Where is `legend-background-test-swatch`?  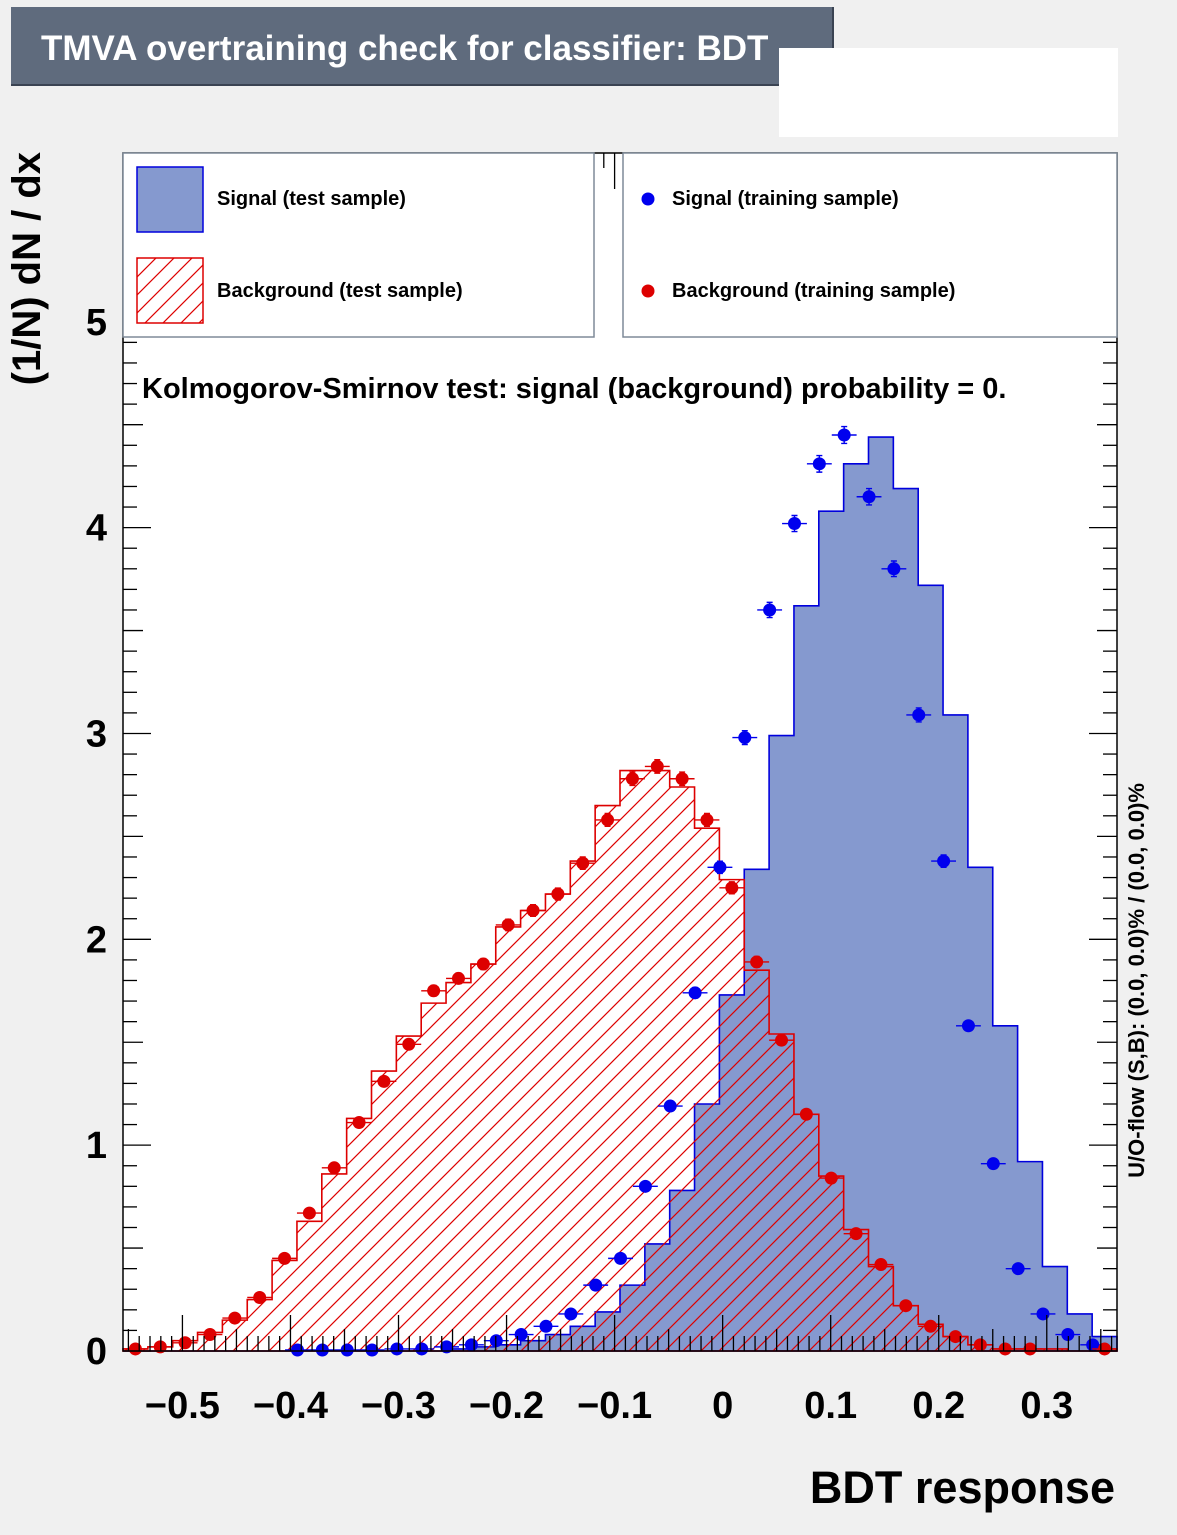
legend-background-test-swatch is located at coordinates (170, 290).